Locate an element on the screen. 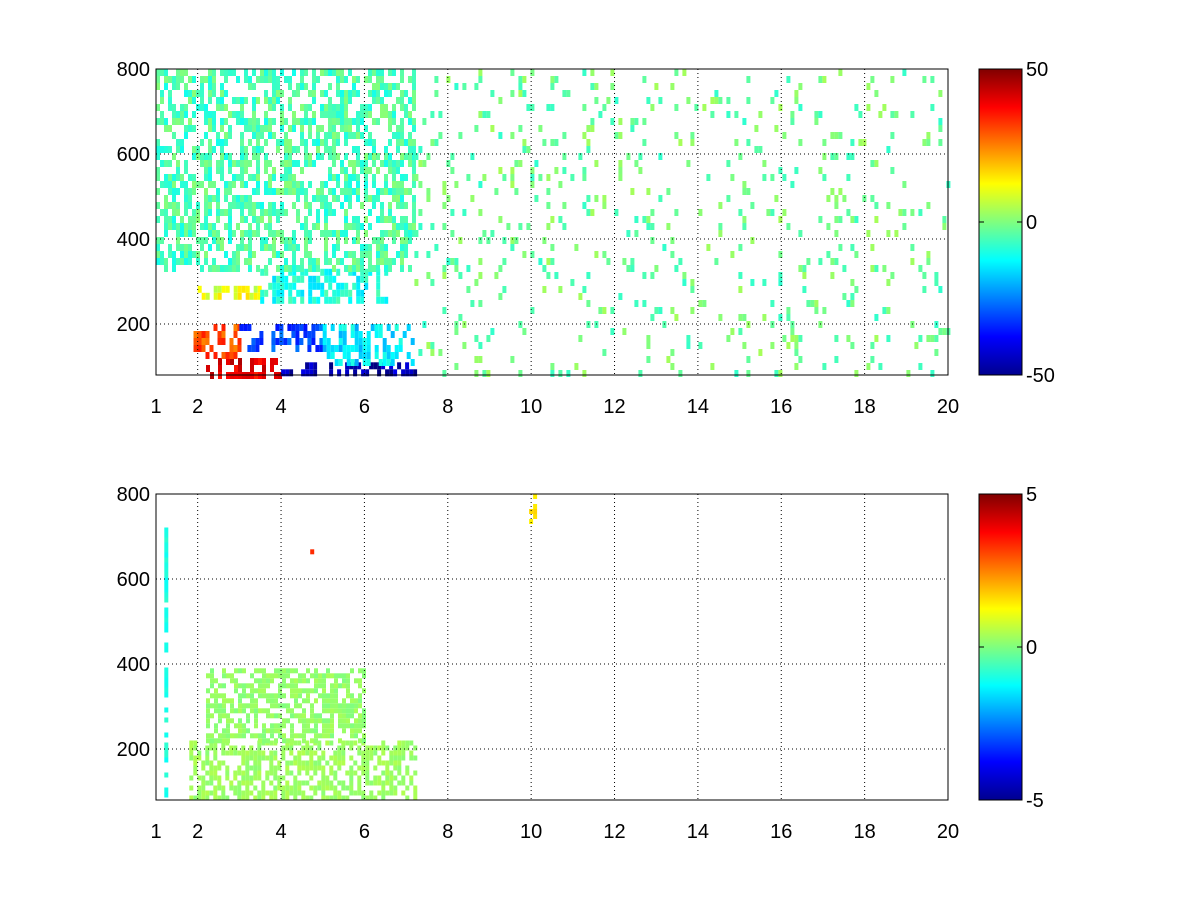  x-tick-label: 6 is located at coordinates (364, 832).